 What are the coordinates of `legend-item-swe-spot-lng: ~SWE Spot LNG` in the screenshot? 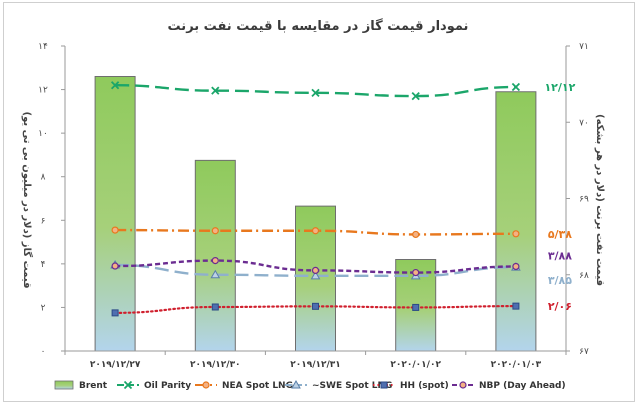 It's located at (338, 385).